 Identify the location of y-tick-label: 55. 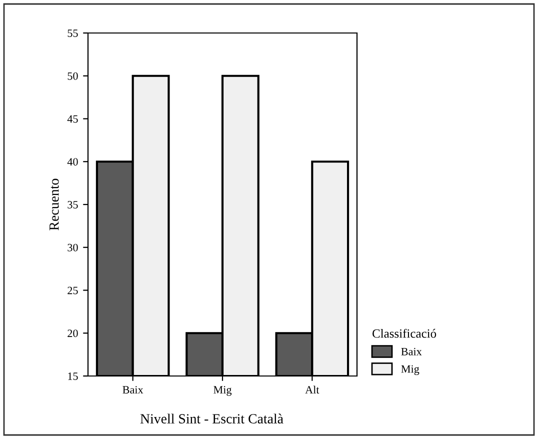
(73, 33).